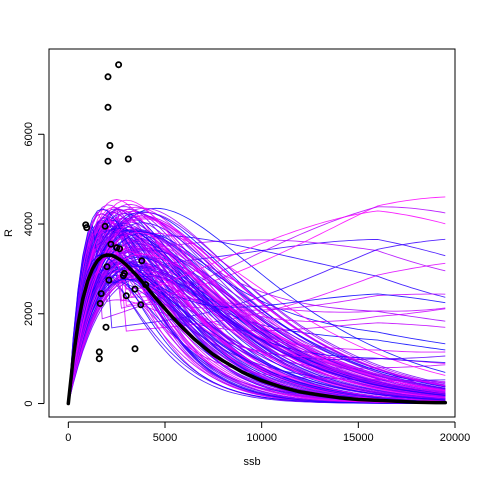 This screenshot has height=480, width=480. I want to click on y-axis: 0 2000 4000 6000, so click(34, 264).